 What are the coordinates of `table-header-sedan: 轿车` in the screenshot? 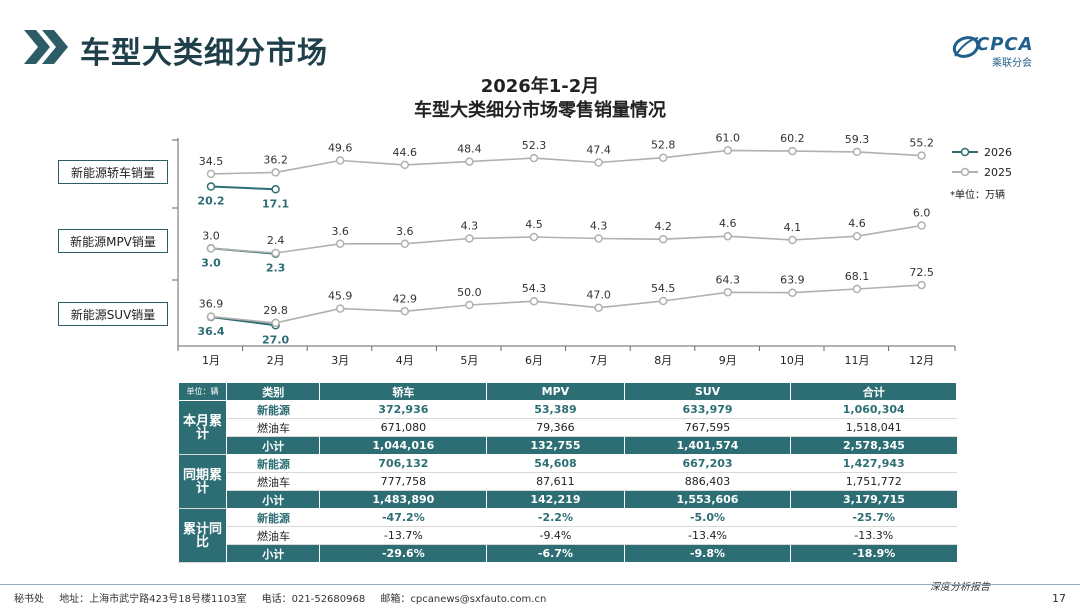 It's located at (403, 391).